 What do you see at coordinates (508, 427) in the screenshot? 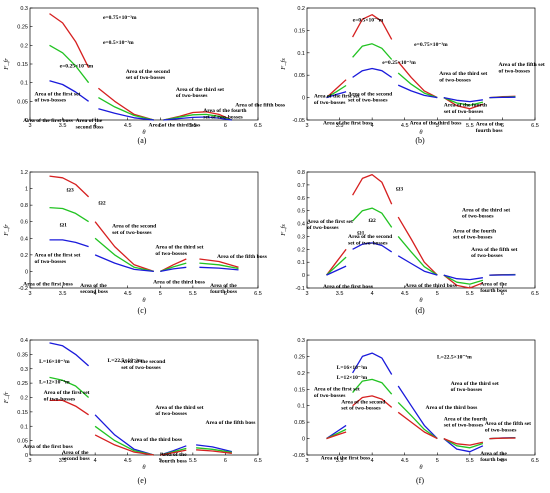
I see `annotation-label: Area of the fifth set of two-bosses` at bounding box center [508, 427].